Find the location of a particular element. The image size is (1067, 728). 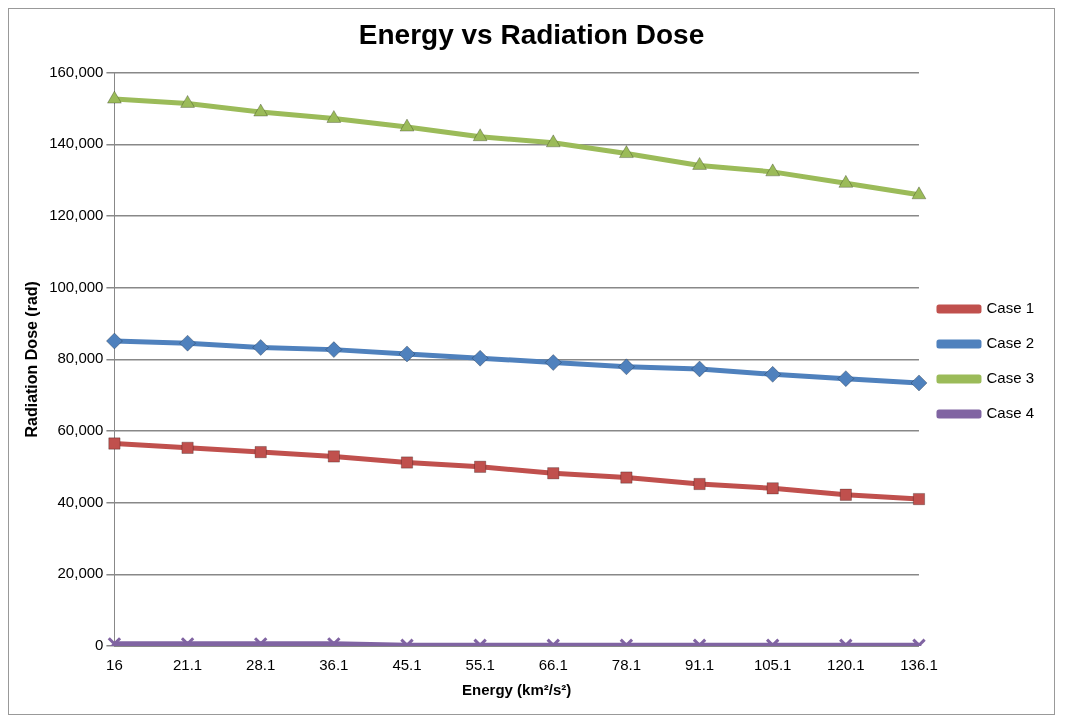

x-tick-label: 21.1 is located at coordinates (187, 665).